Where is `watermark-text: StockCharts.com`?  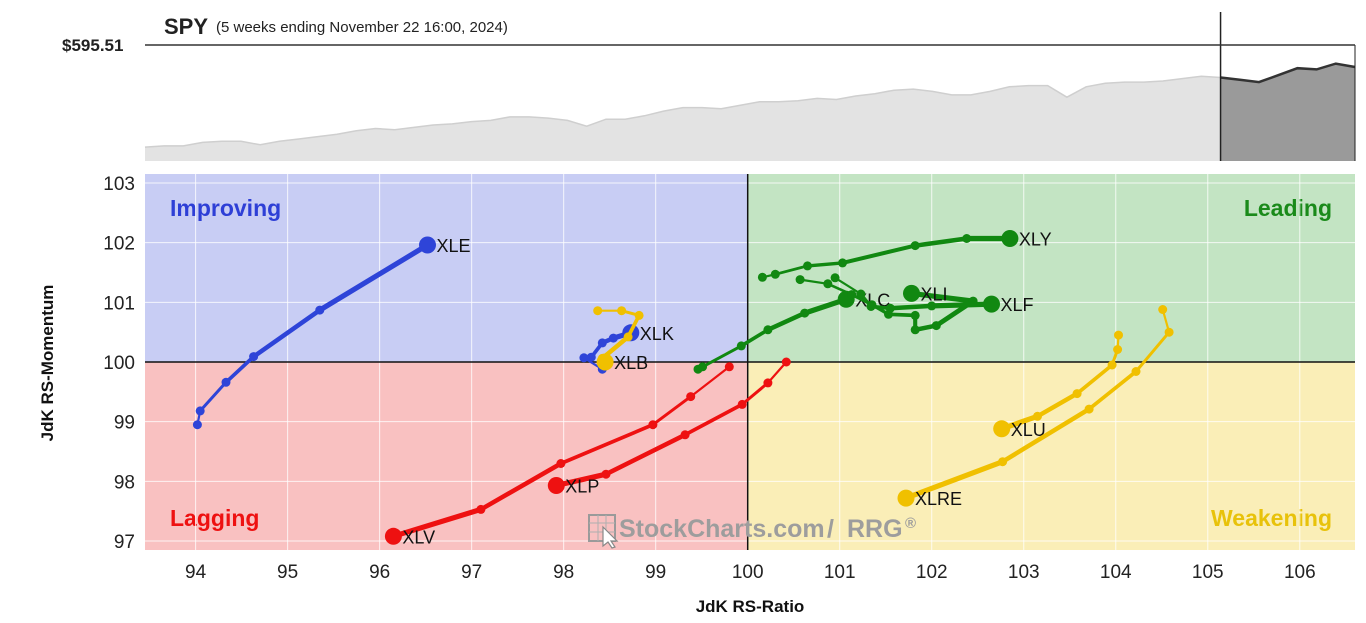
watermark-text: StockCharts.com is located at coordinates (722, 529).